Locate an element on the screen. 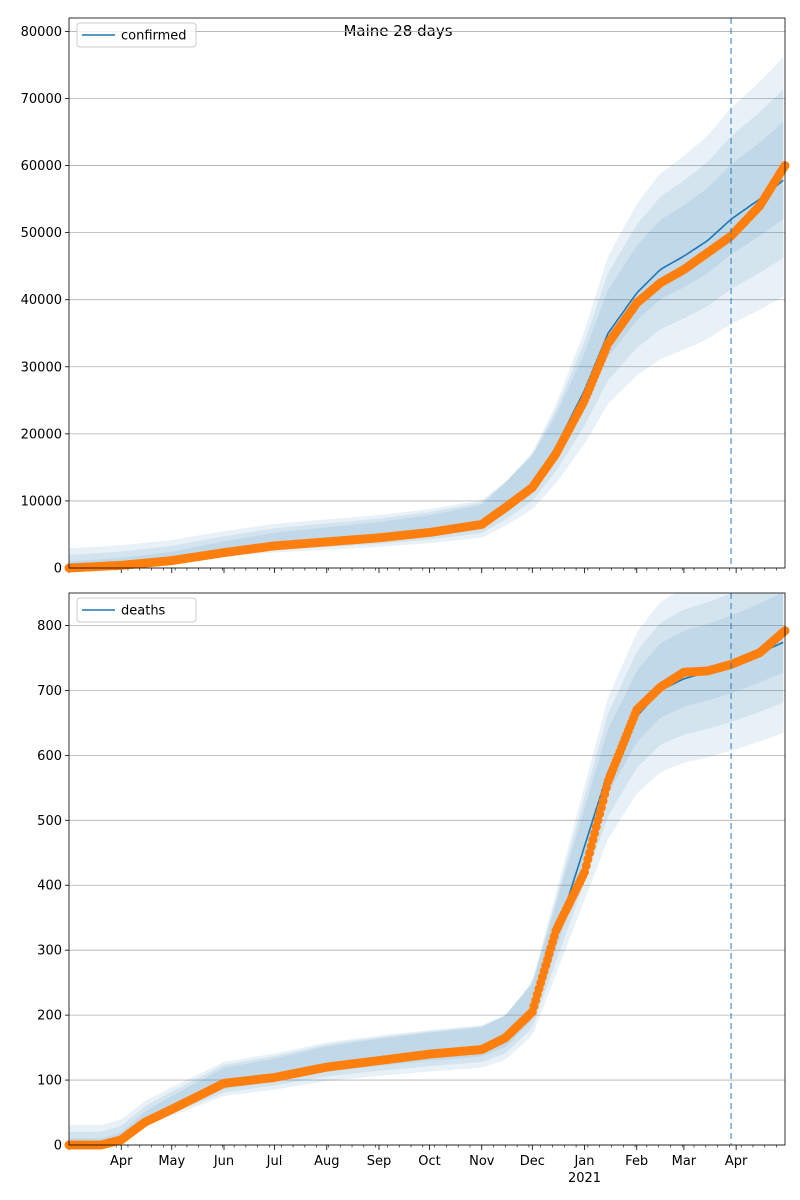 This screenshot has height=1200, width=800. y-tick-label: 40000 is located at coordinates (41, 300).